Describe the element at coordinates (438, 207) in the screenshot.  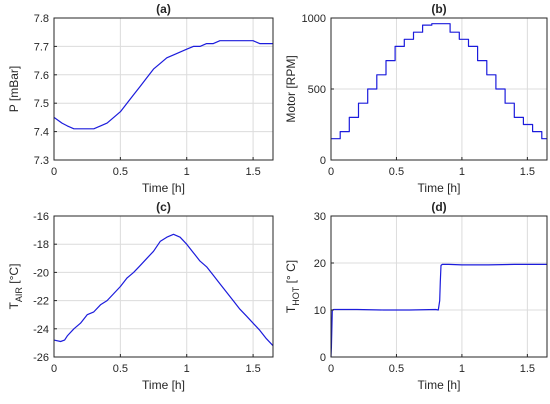
I see `chart-title: (d)` at that location.